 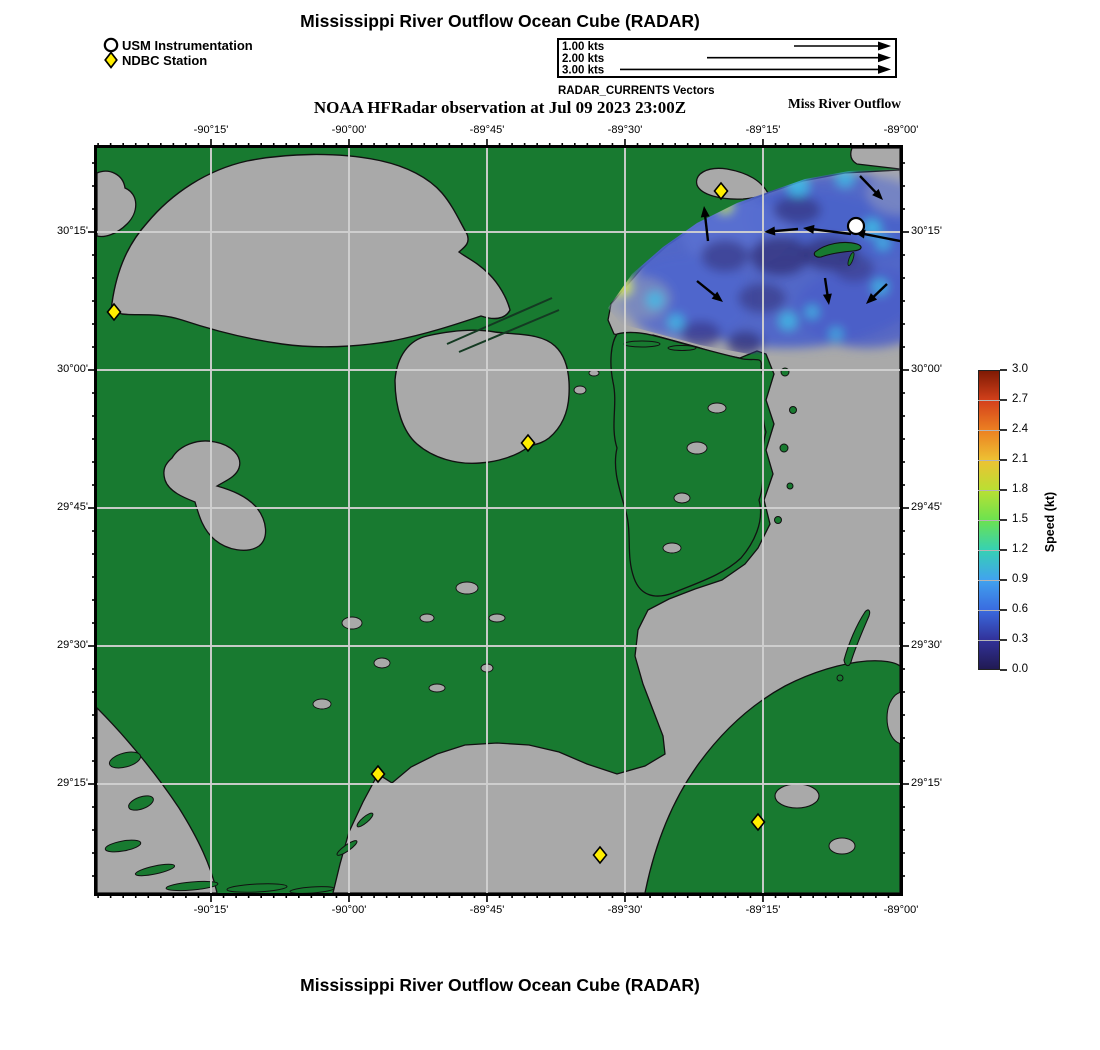 I want to click on lon-label-top: -89°00', so click(x=901, y=130).